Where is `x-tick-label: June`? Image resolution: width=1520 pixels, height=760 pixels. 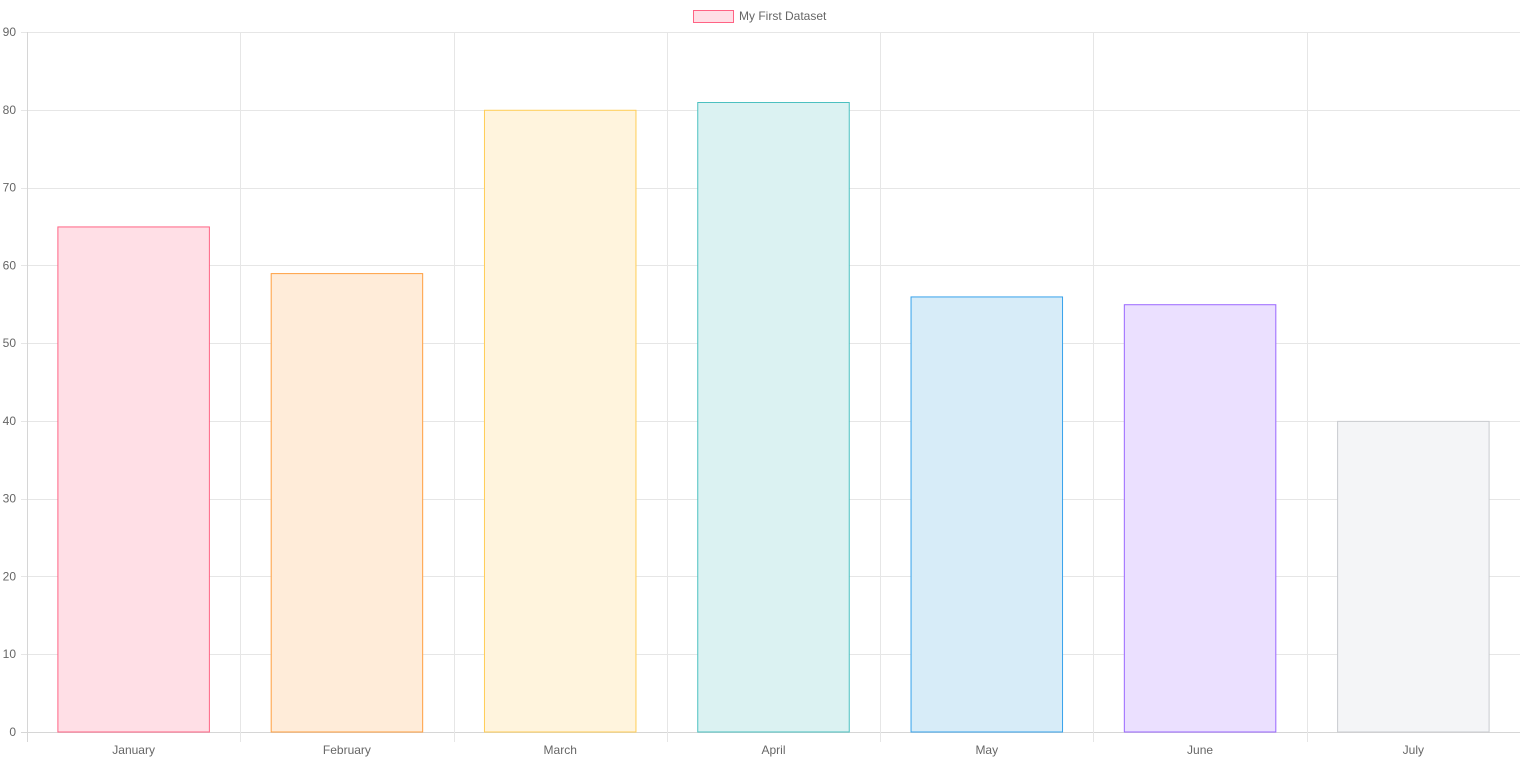 x-tick-label: June is located at coordinates (1200, 750).